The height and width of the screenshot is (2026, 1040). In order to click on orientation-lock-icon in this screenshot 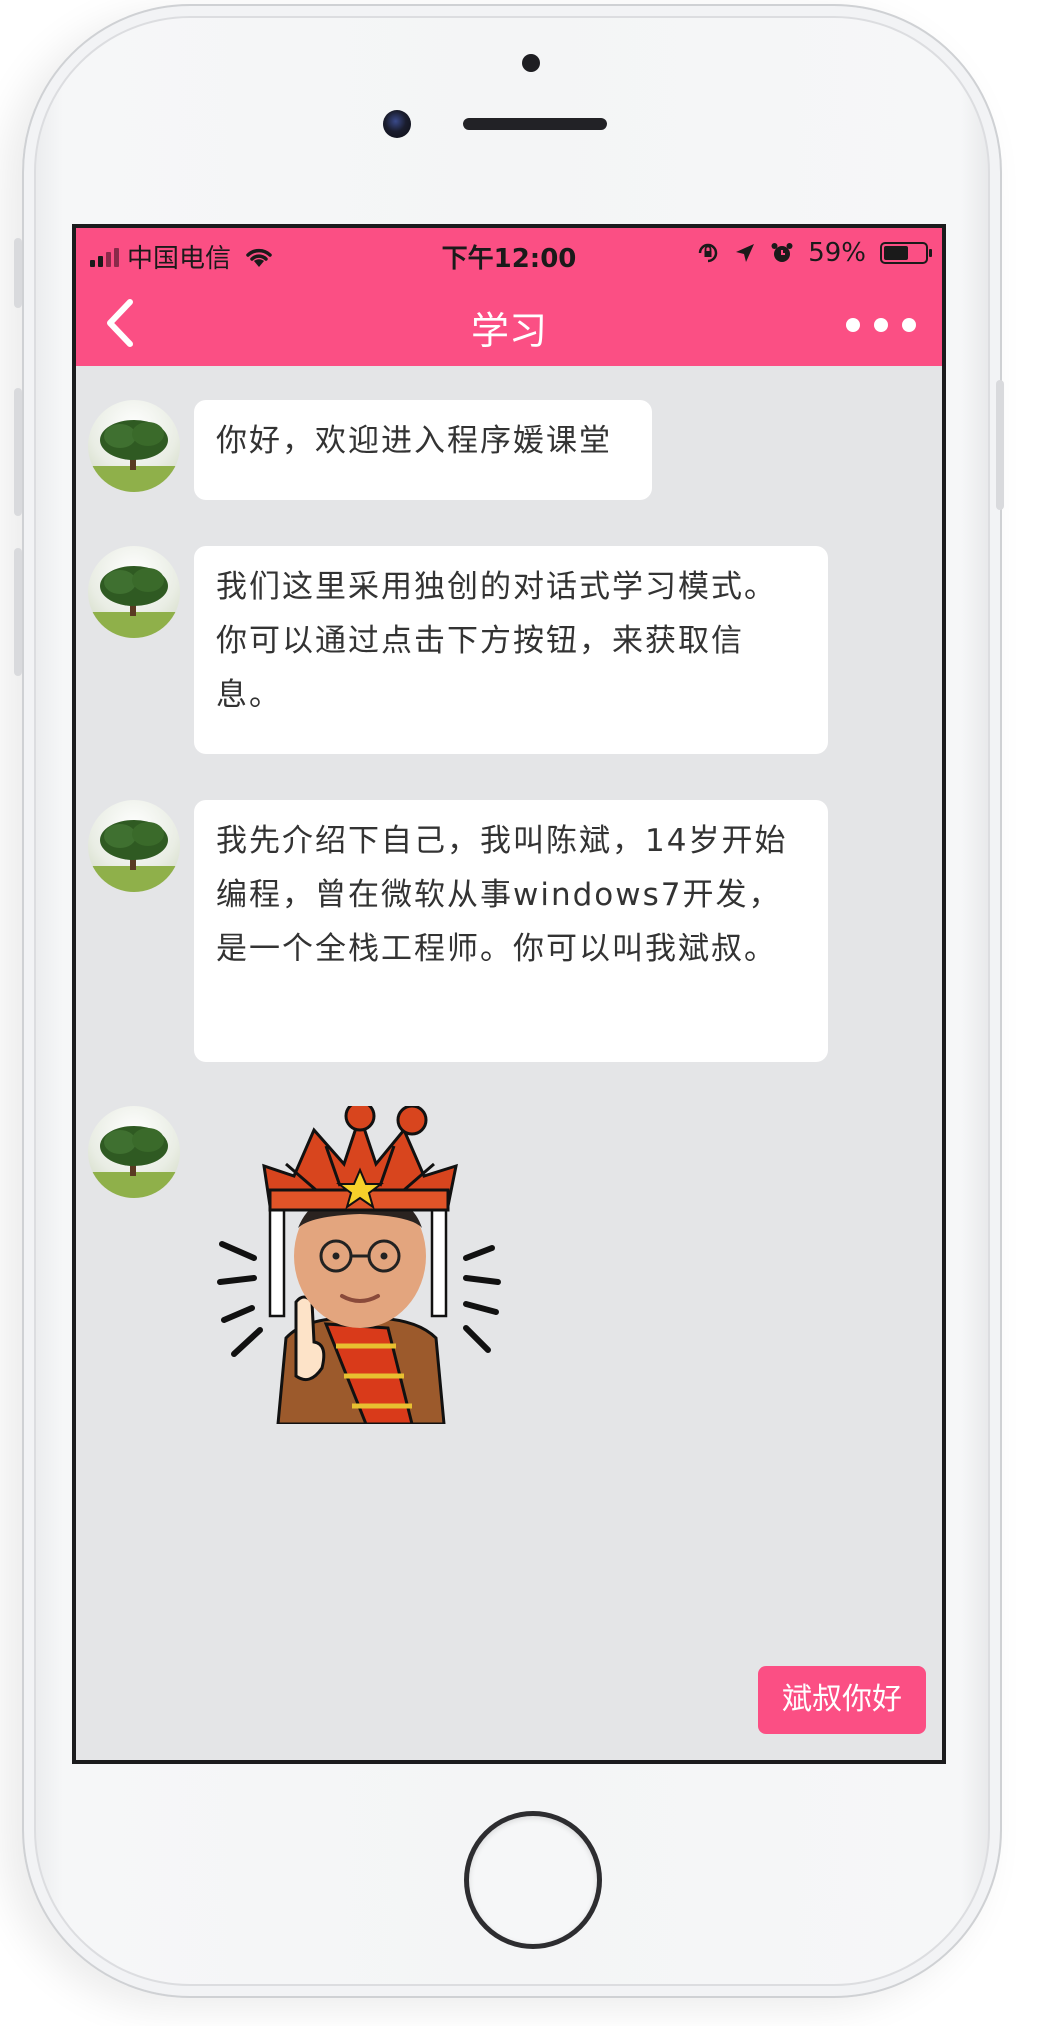, I will do `click(708, 253)`.